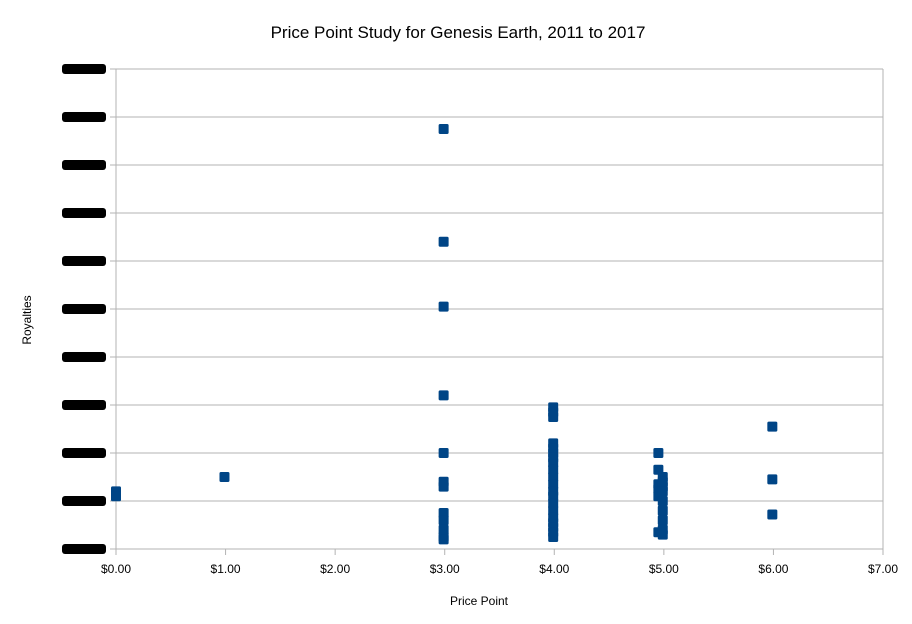 The width and height of the screenshot is (912, 624). What do you see at coordinates (499, 569) in the screenshot?
I see `x-tick-labels: $0.00 $1.00 $2.00 $3.00 $4.00 $5.00 $6.00 $7.00` at bounding box center [499, 569].